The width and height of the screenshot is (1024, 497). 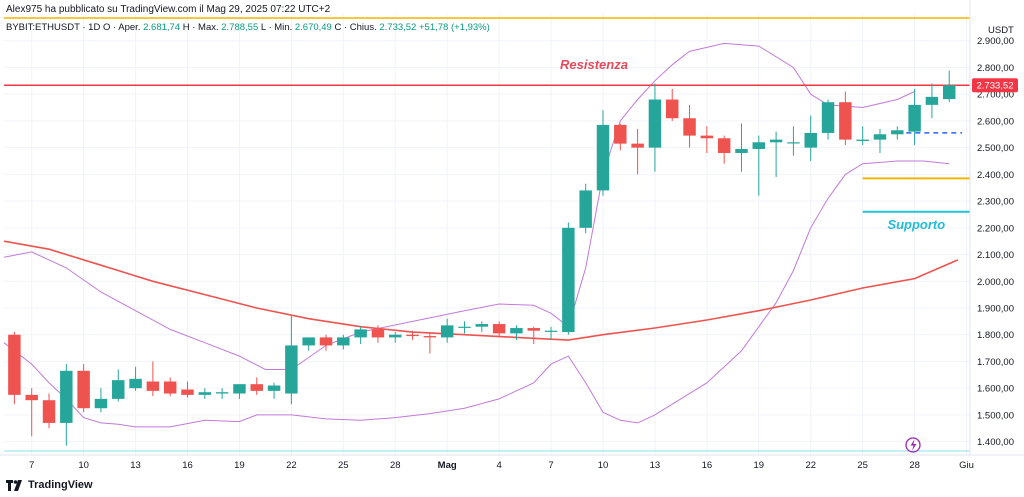 What do you see at coordinates (60, 485) in the screenshot?
I see `brand-name: TradingView` at bounding box center [60, 485].